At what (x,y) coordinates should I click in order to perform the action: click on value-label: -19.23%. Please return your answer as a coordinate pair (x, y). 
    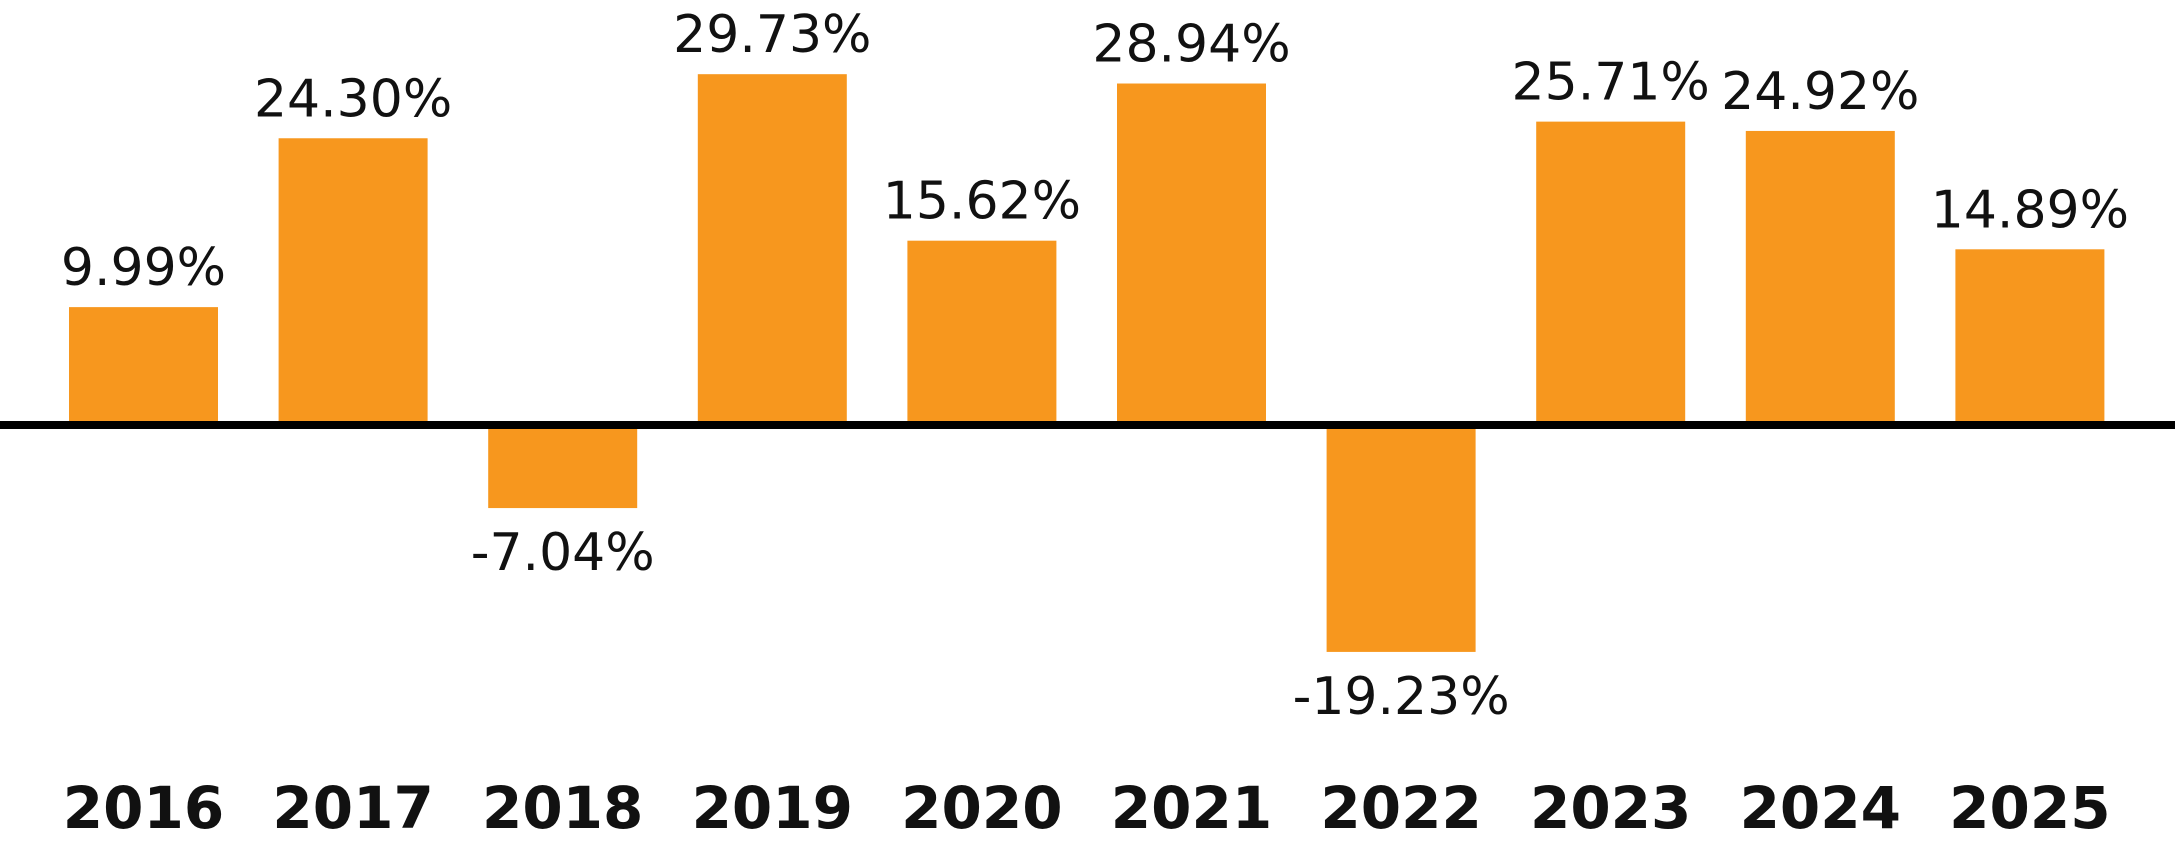
    Looking at the image, I should click on (1401, 697).